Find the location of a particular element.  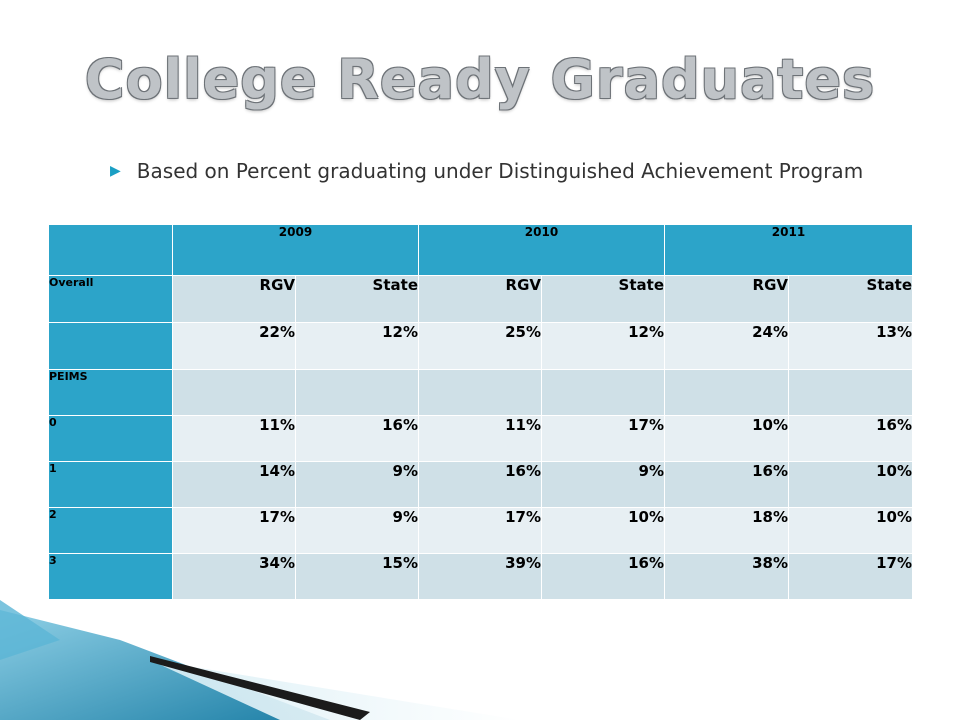

row-label: PEIMS is located at coordinates (110, 392).